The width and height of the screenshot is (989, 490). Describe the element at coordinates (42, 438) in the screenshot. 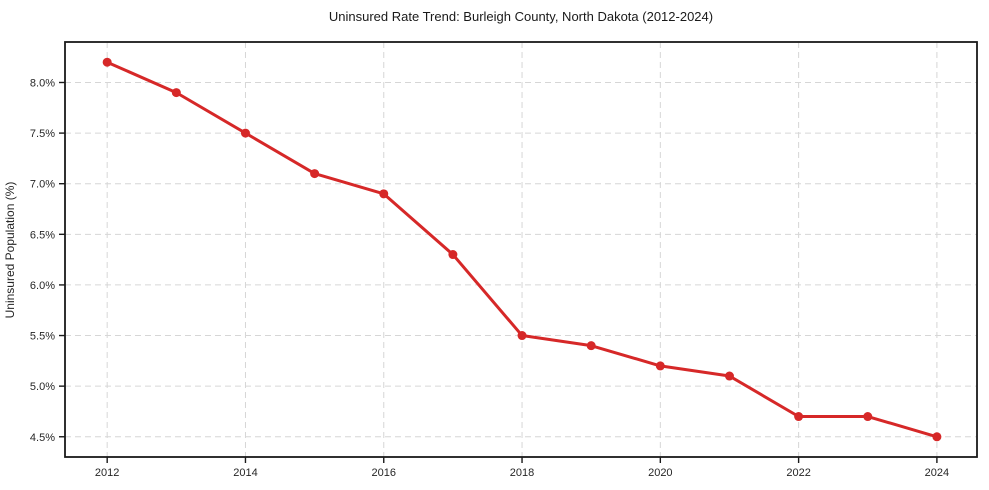

I see `y-tick-label: 4.5%` at that location.